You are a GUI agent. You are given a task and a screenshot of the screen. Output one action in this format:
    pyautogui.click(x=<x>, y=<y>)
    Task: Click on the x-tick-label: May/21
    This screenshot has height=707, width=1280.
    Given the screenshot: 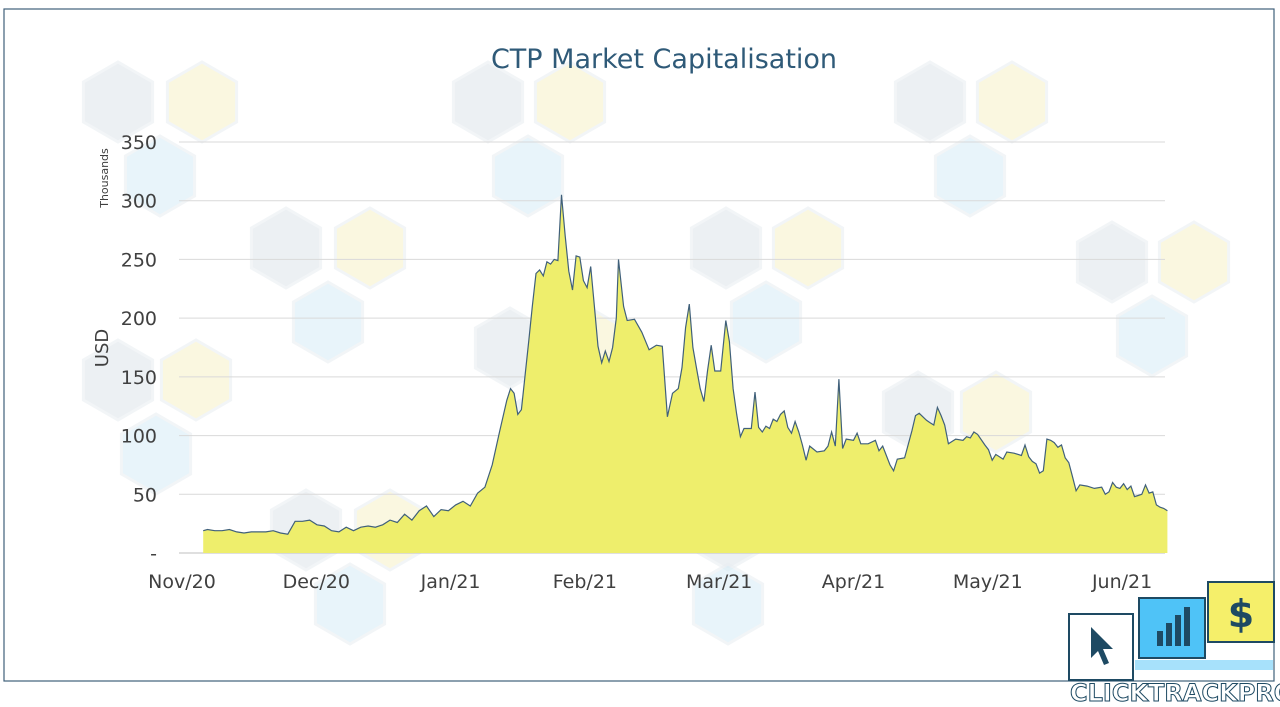 What is the action you would take?
    pyautogui.click(x=988, y=582)
    